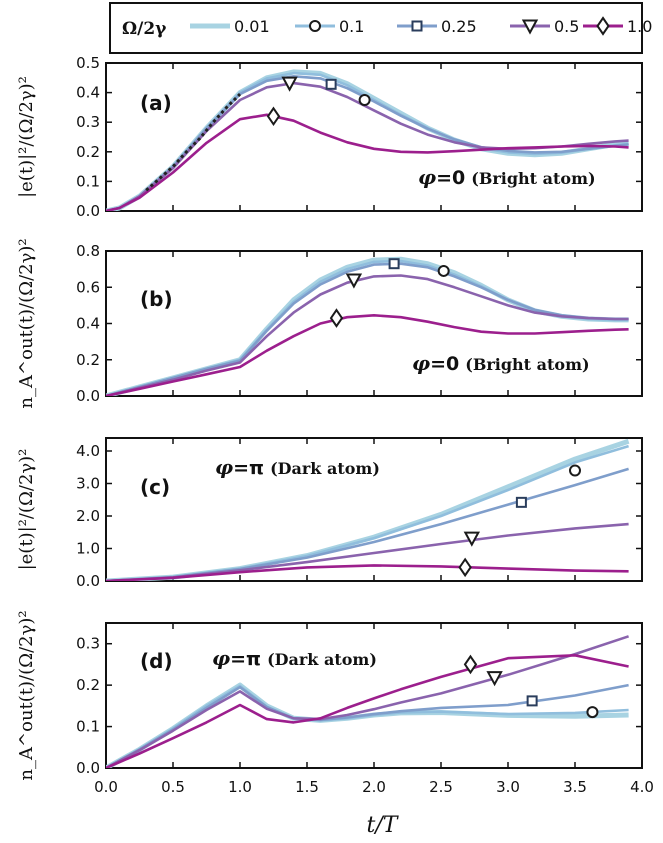 This screenshot has width=663, height=843. What do you see at coordinates (88, 549) in the screenshot?
I see `y-tick-label: 1.0` at bounding box center [88, 549].